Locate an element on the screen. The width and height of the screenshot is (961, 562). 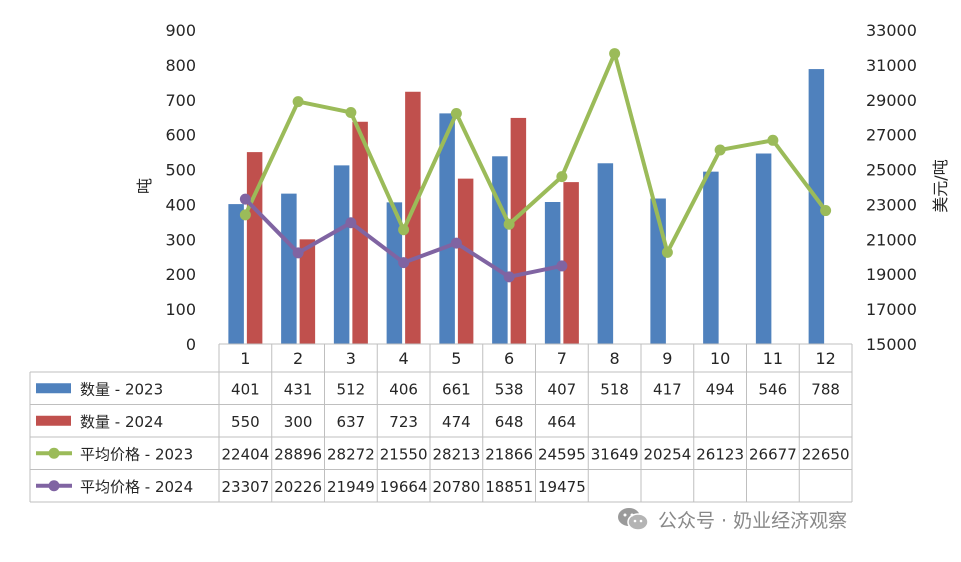
series-label: 数量 - 2024 is located at coordinates (121, 422).